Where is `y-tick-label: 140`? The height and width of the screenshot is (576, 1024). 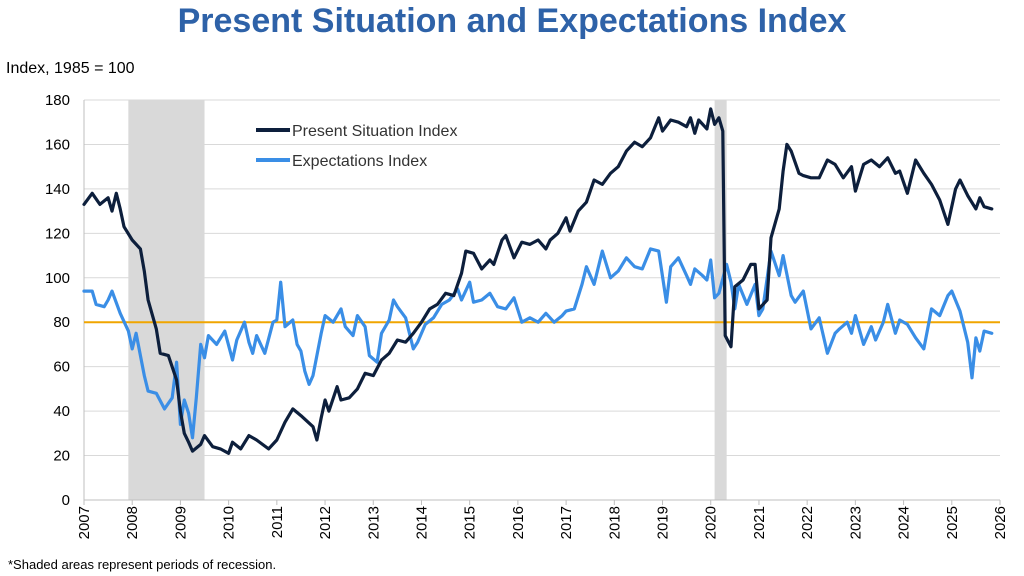
y-tick-label: 140 is located at coordinates (57, 189).